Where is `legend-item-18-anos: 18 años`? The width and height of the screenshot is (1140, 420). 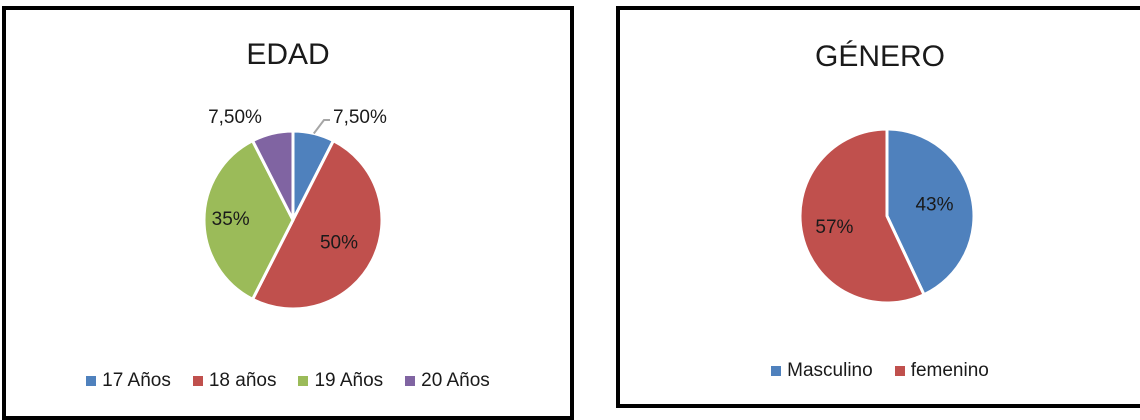 legend-item-18-anos: 18 años is located at coordinates (234, 381).